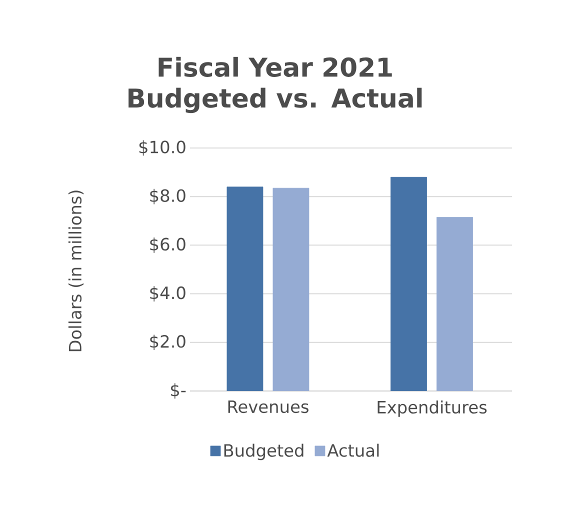  I want to click on chart-title: Fiscal Year 2021 Budgeted vs. Actual, so click(275, 85).